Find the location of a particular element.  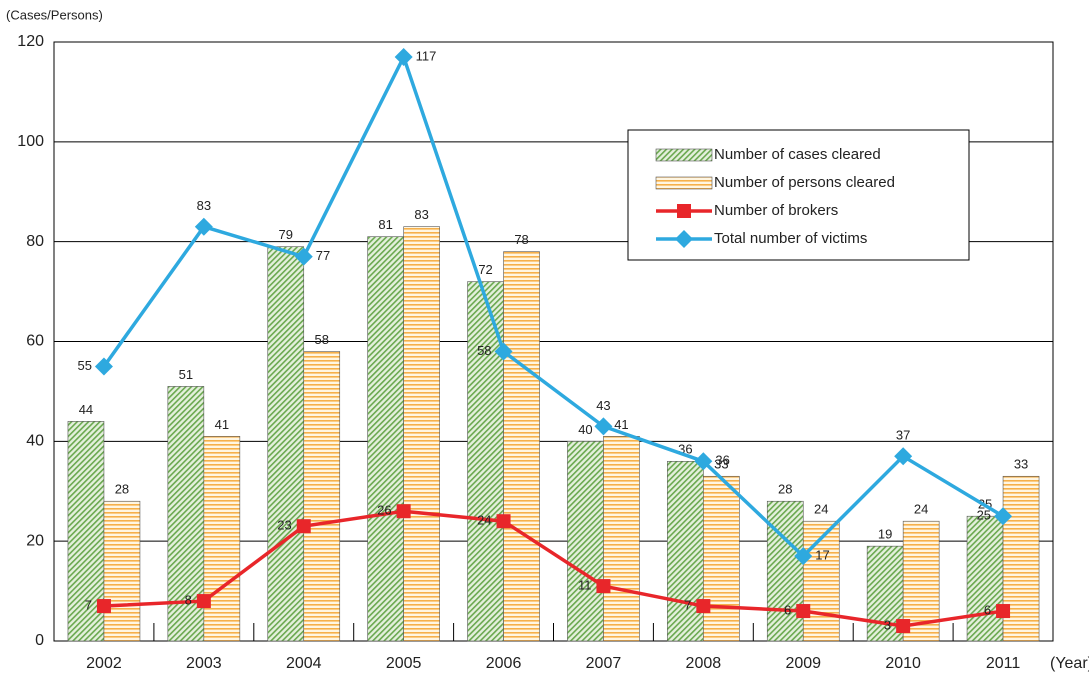

data-label: 51 is located at coordinates (186, 374).